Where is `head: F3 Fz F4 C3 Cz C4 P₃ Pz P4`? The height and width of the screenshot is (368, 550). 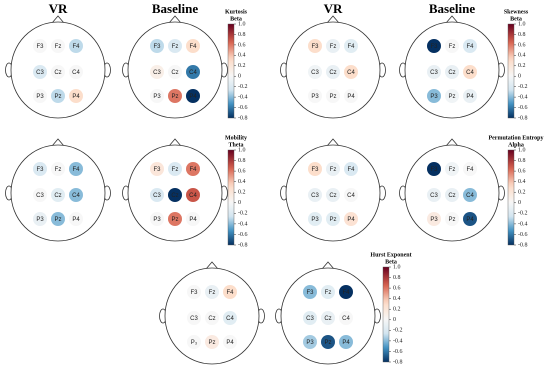 head: F3 Fz F4 C3 Cz C4 P₃ Pz P4 is located at coordinates (212, 313).